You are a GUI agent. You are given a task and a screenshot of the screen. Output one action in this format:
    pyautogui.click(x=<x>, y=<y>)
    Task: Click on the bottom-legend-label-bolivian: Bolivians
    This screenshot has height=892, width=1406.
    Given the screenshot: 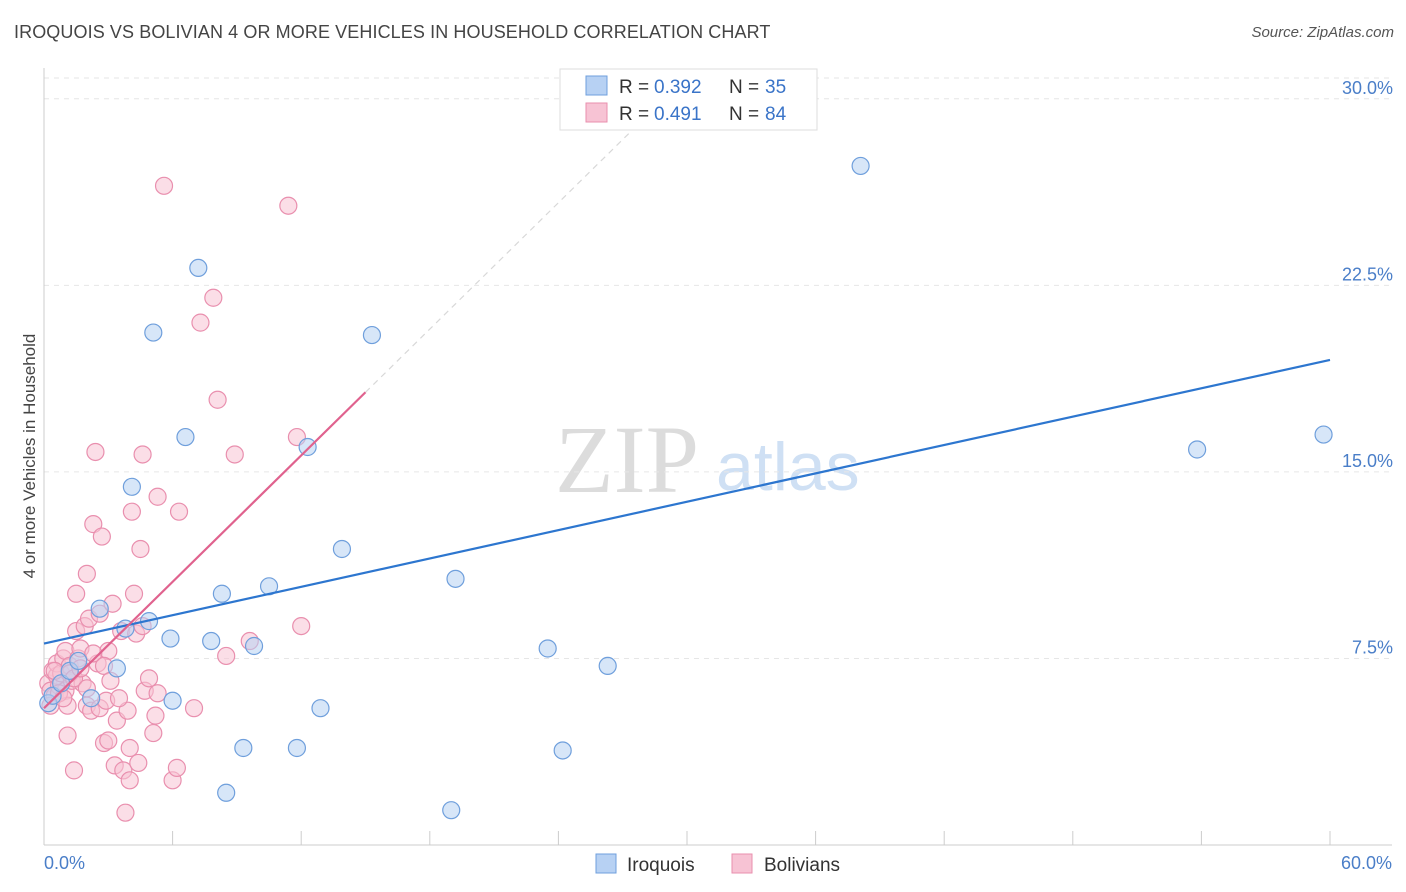 What is the action you would take?
    pyautogui.click(x=802, y=865)
    